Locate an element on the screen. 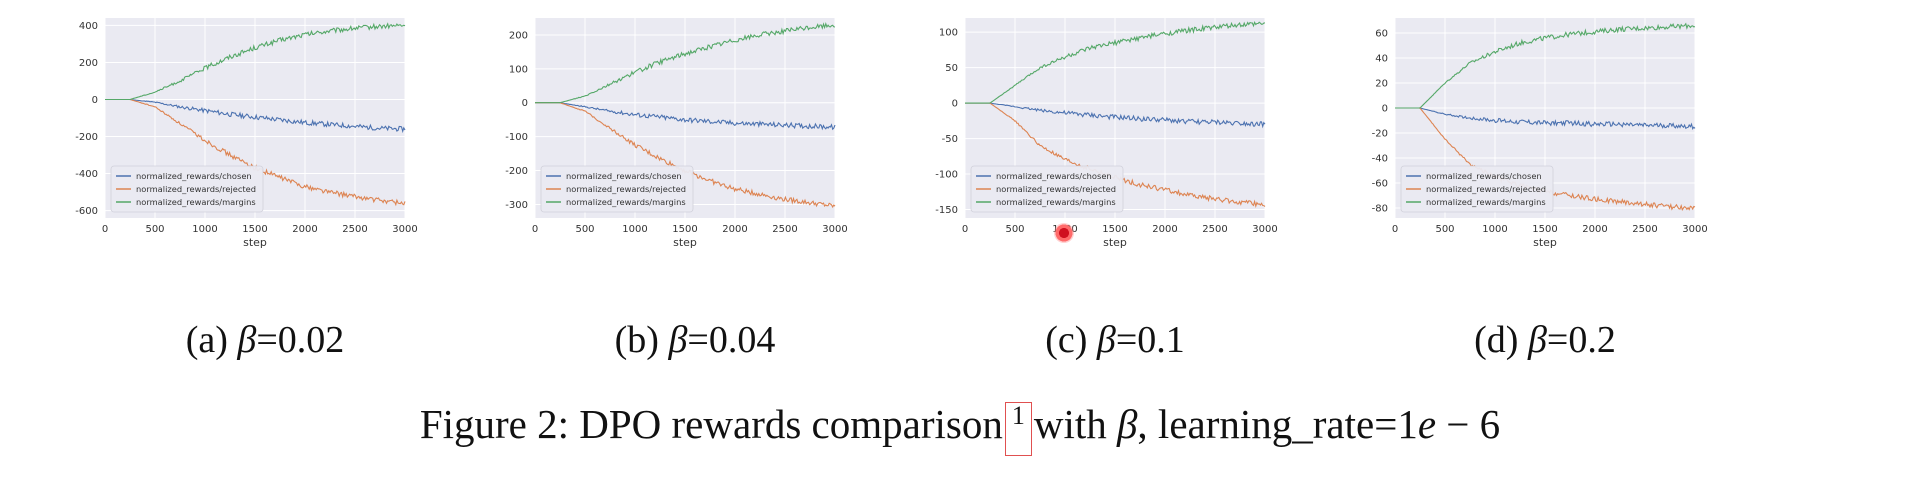  y-tick-label: 50 is located at coordinates (951, 68).